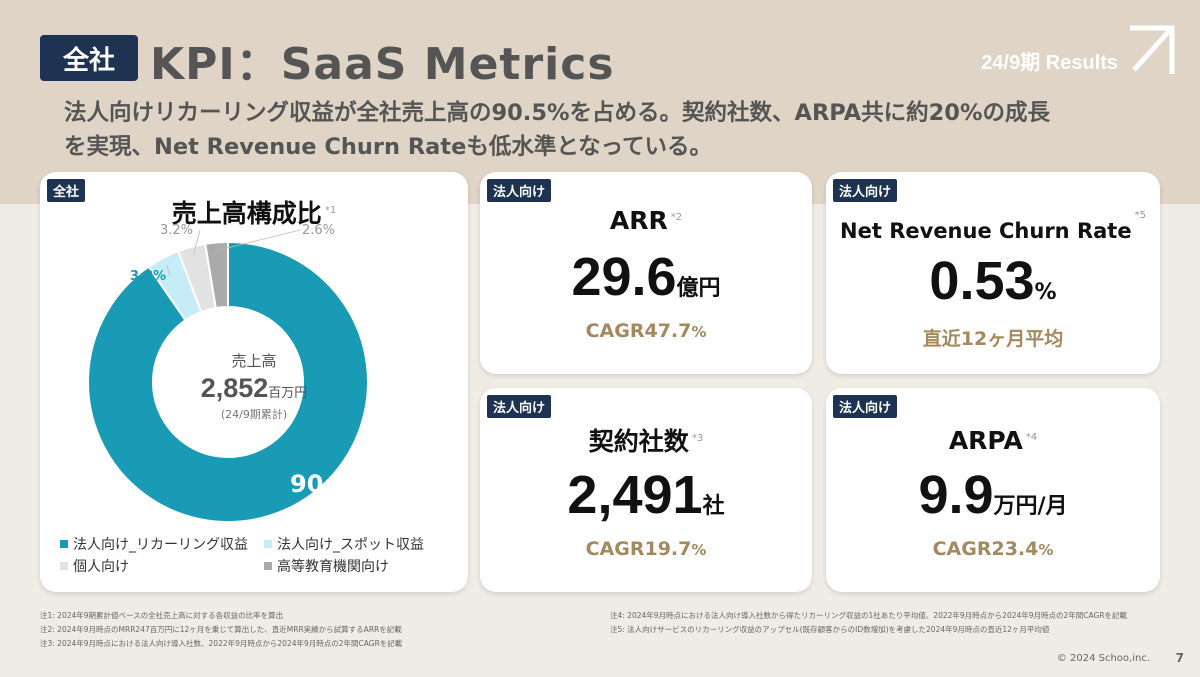  I want to click on center-caption: (24/9期累計), so click(254, 414).